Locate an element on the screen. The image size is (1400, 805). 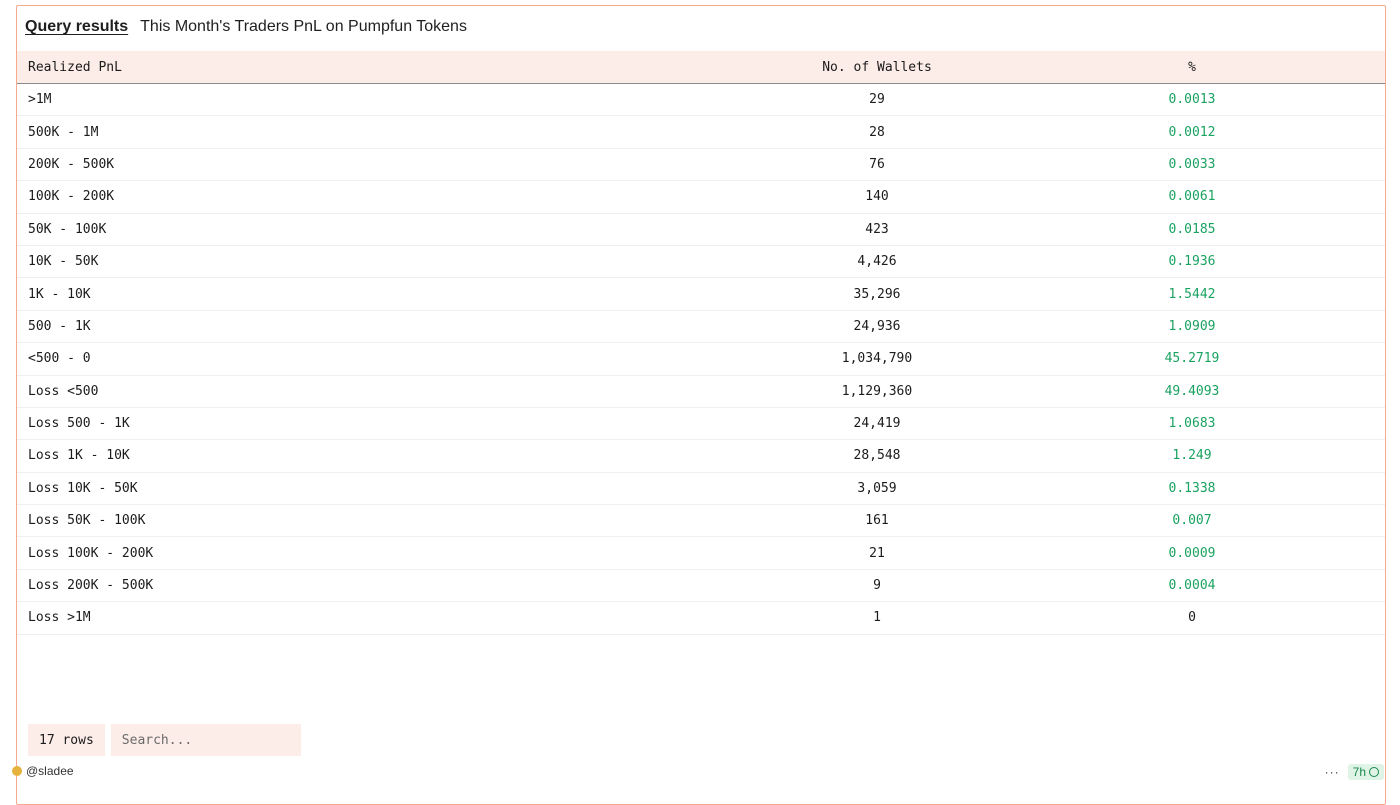
table-row: 500K - 1M 28 0.0012 is located at coordinates (701, 132).